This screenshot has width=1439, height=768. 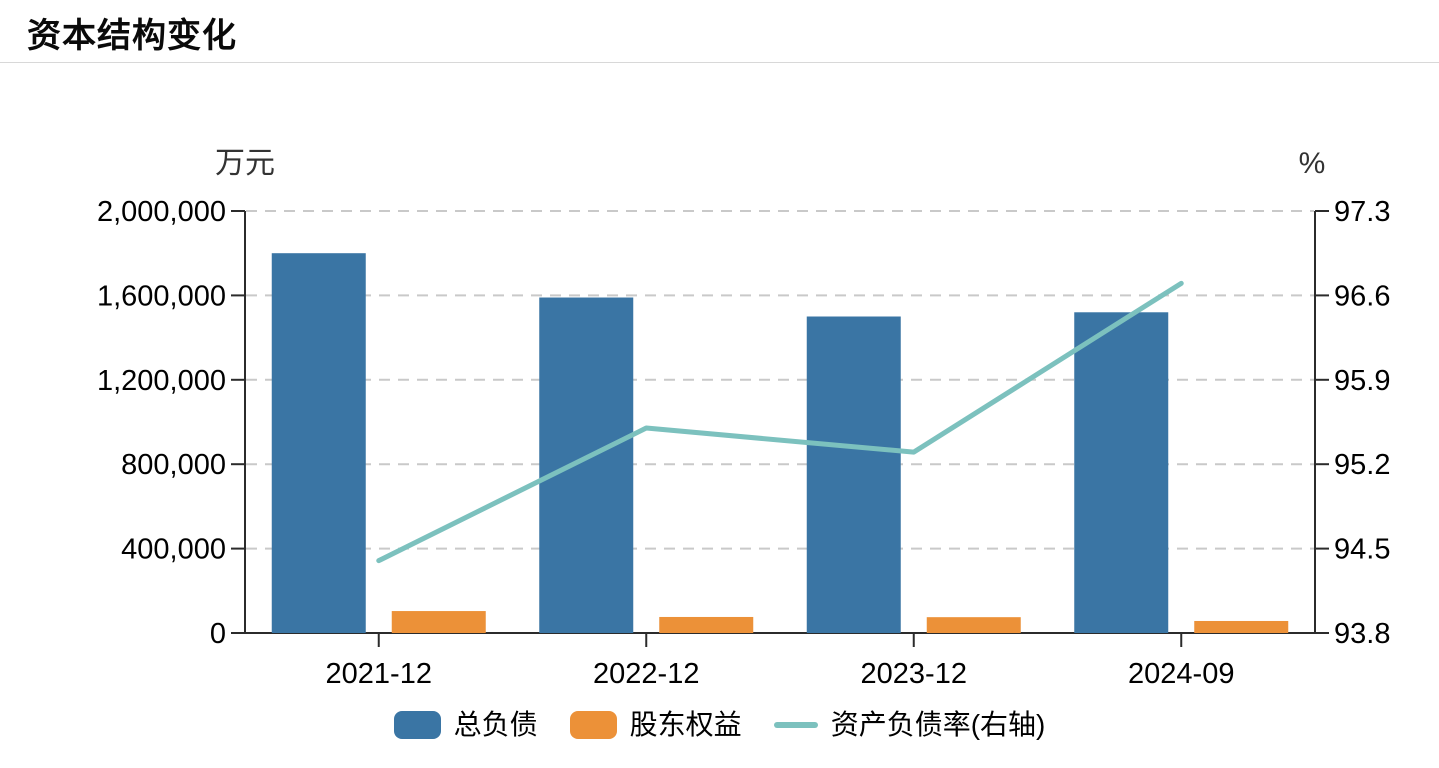 I want to click on x-axis-category-label: 2024-09, so click(x=1181, y=674).